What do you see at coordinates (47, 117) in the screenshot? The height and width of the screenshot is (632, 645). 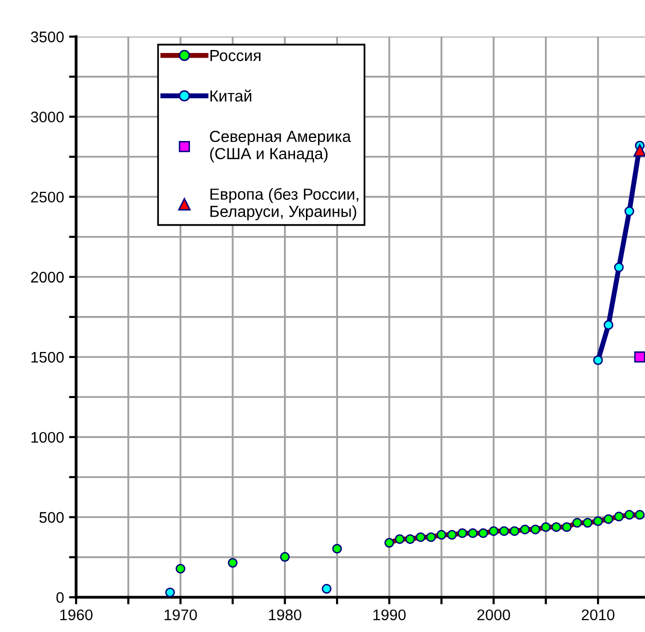 I see `y-tick-label: 3000` at bounding box center [47, 117].